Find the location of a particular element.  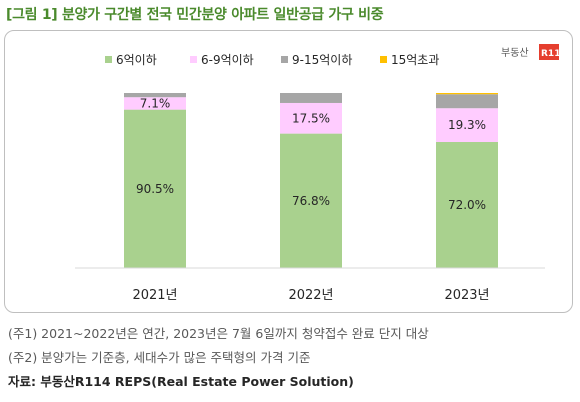

data-label: 76.8% is located at coordinates (311, 201).